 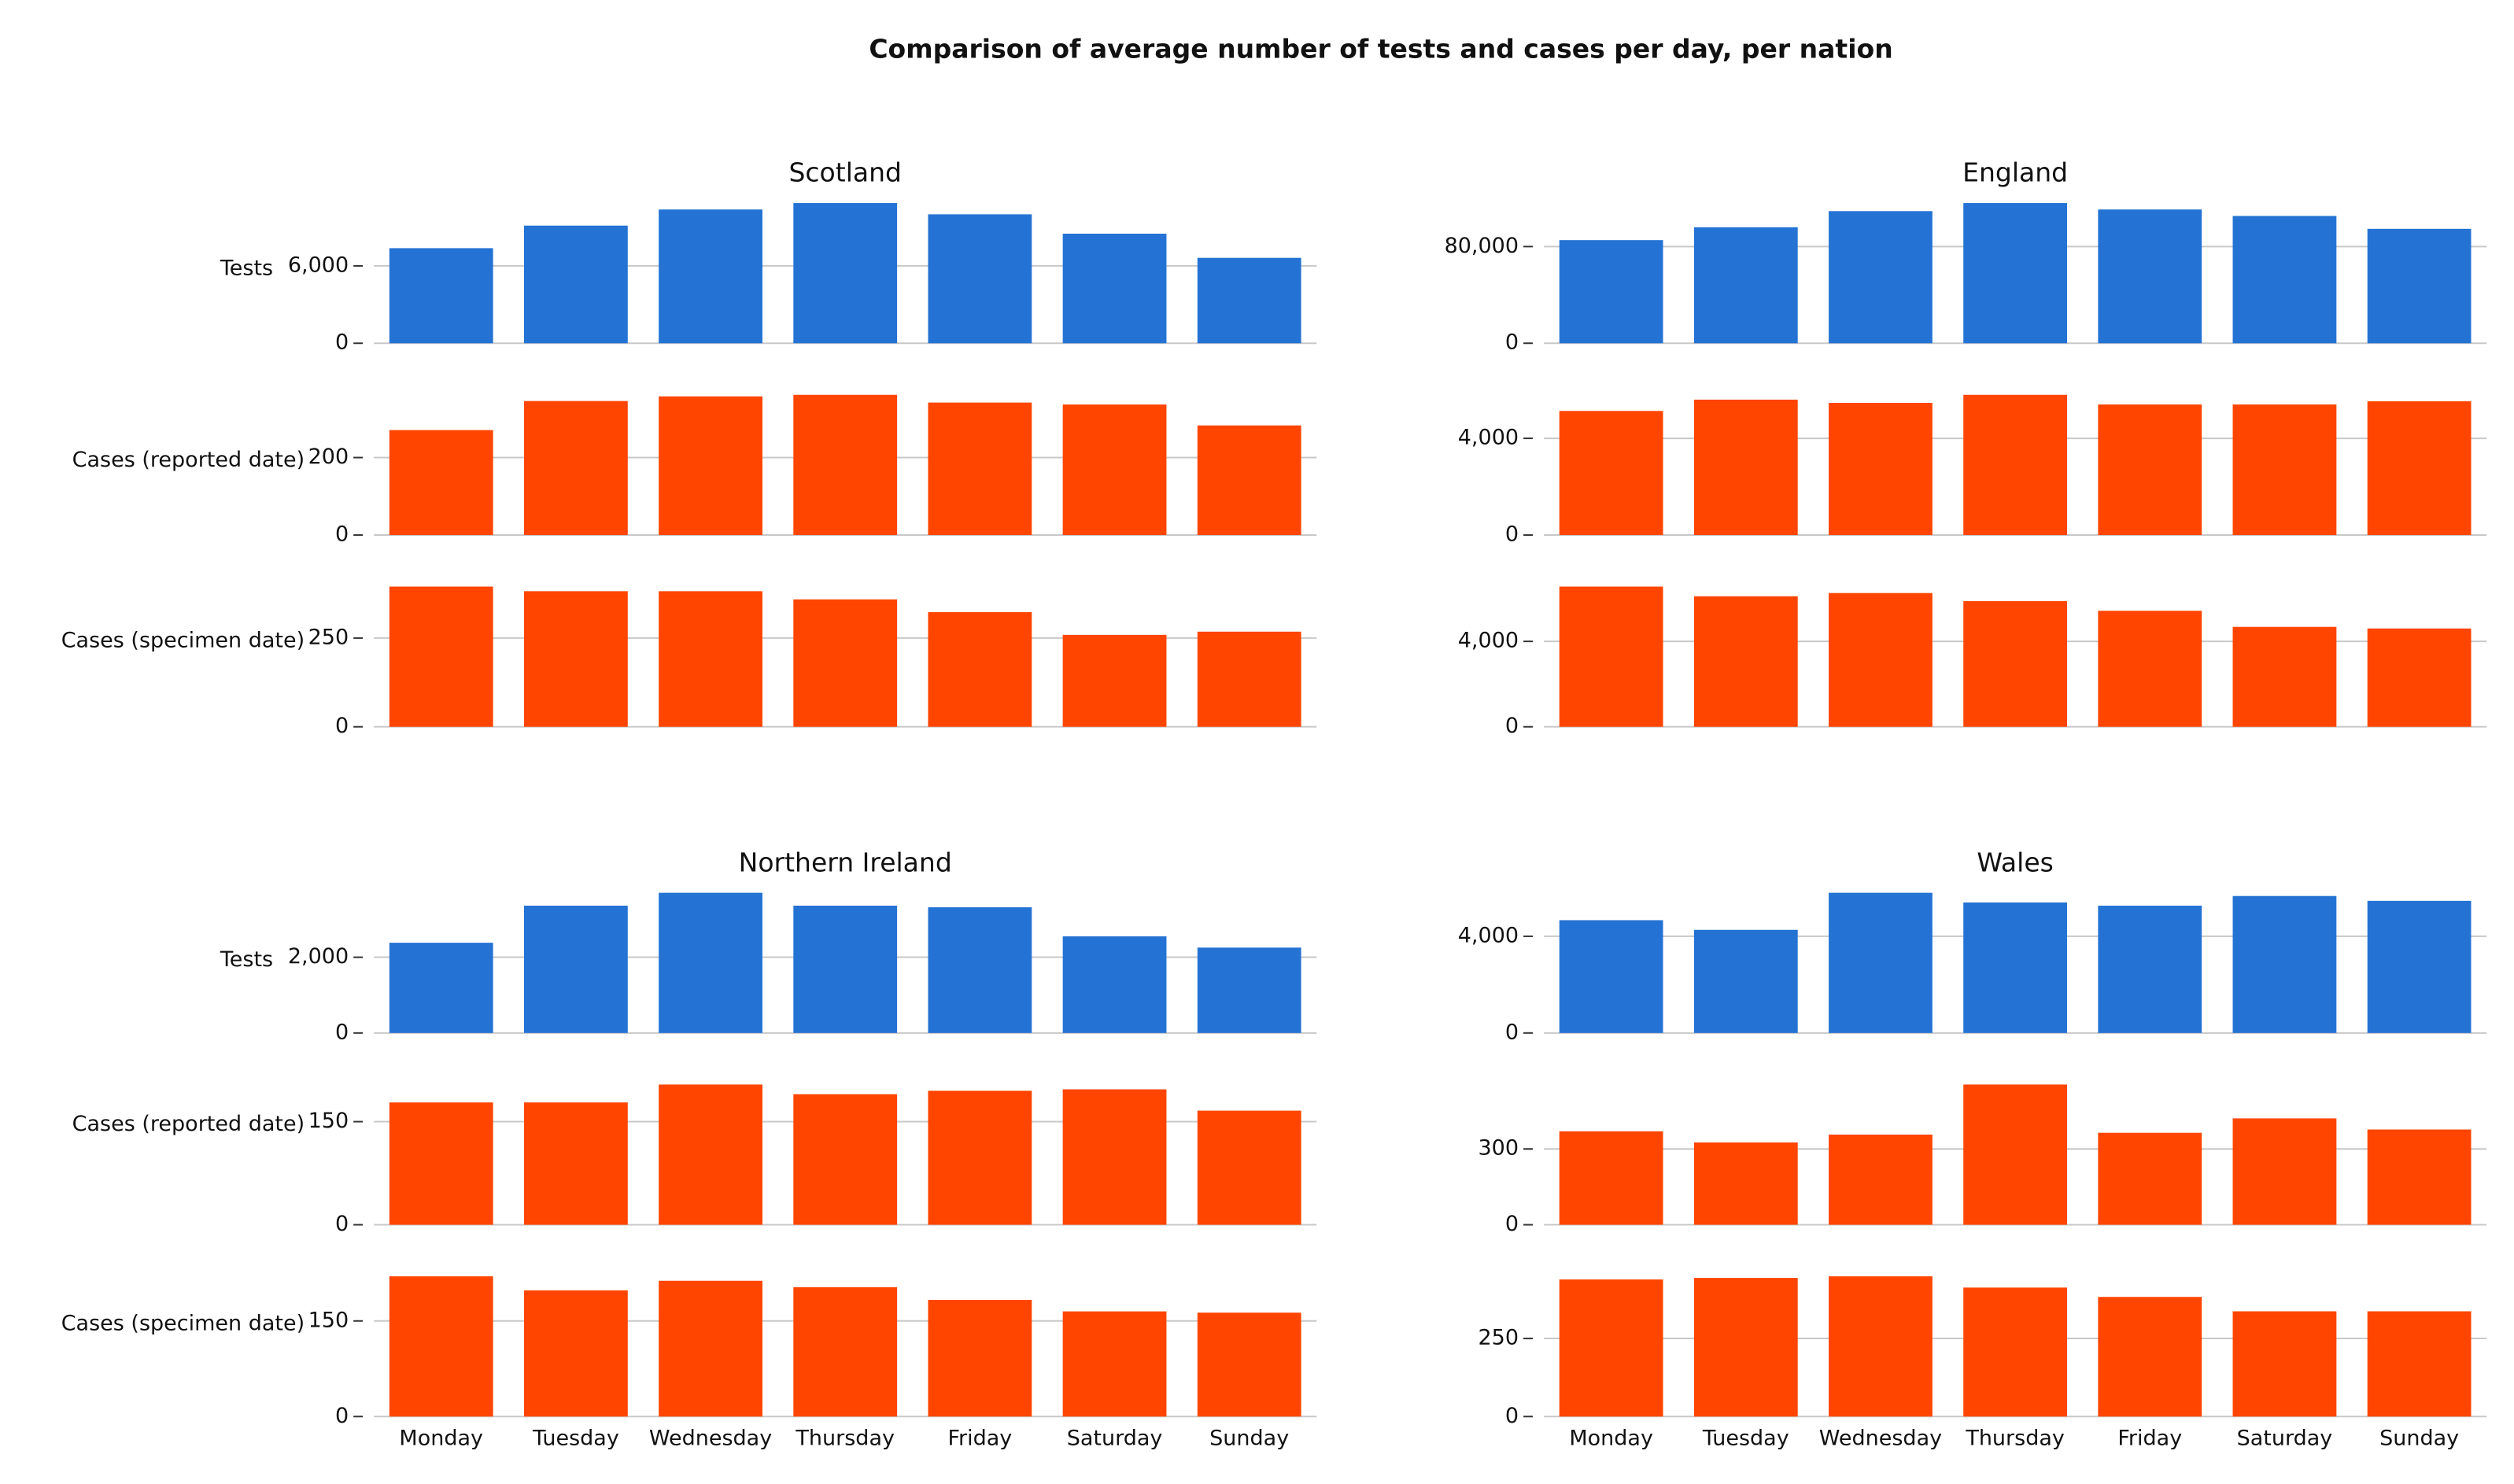 What do you see at coordinates (1498, 1338) in the screenshot?
I see `y-tick-label: 250` at bounding box center [1498, 1338].